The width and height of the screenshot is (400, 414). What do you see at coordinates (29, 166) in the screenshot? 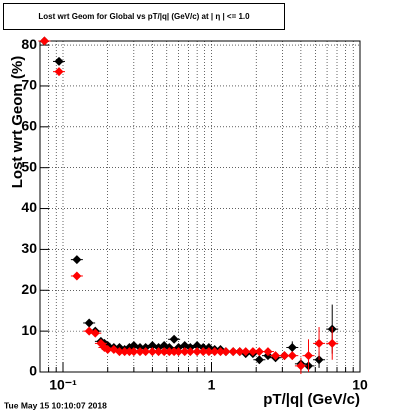
I see `y-tick-label: 50` at bounding box center [29, 166].